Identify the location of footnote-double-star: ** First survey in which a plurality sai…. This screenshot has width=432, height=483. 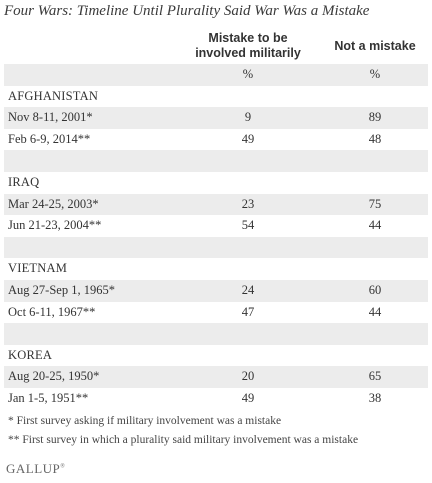
(183, 440).